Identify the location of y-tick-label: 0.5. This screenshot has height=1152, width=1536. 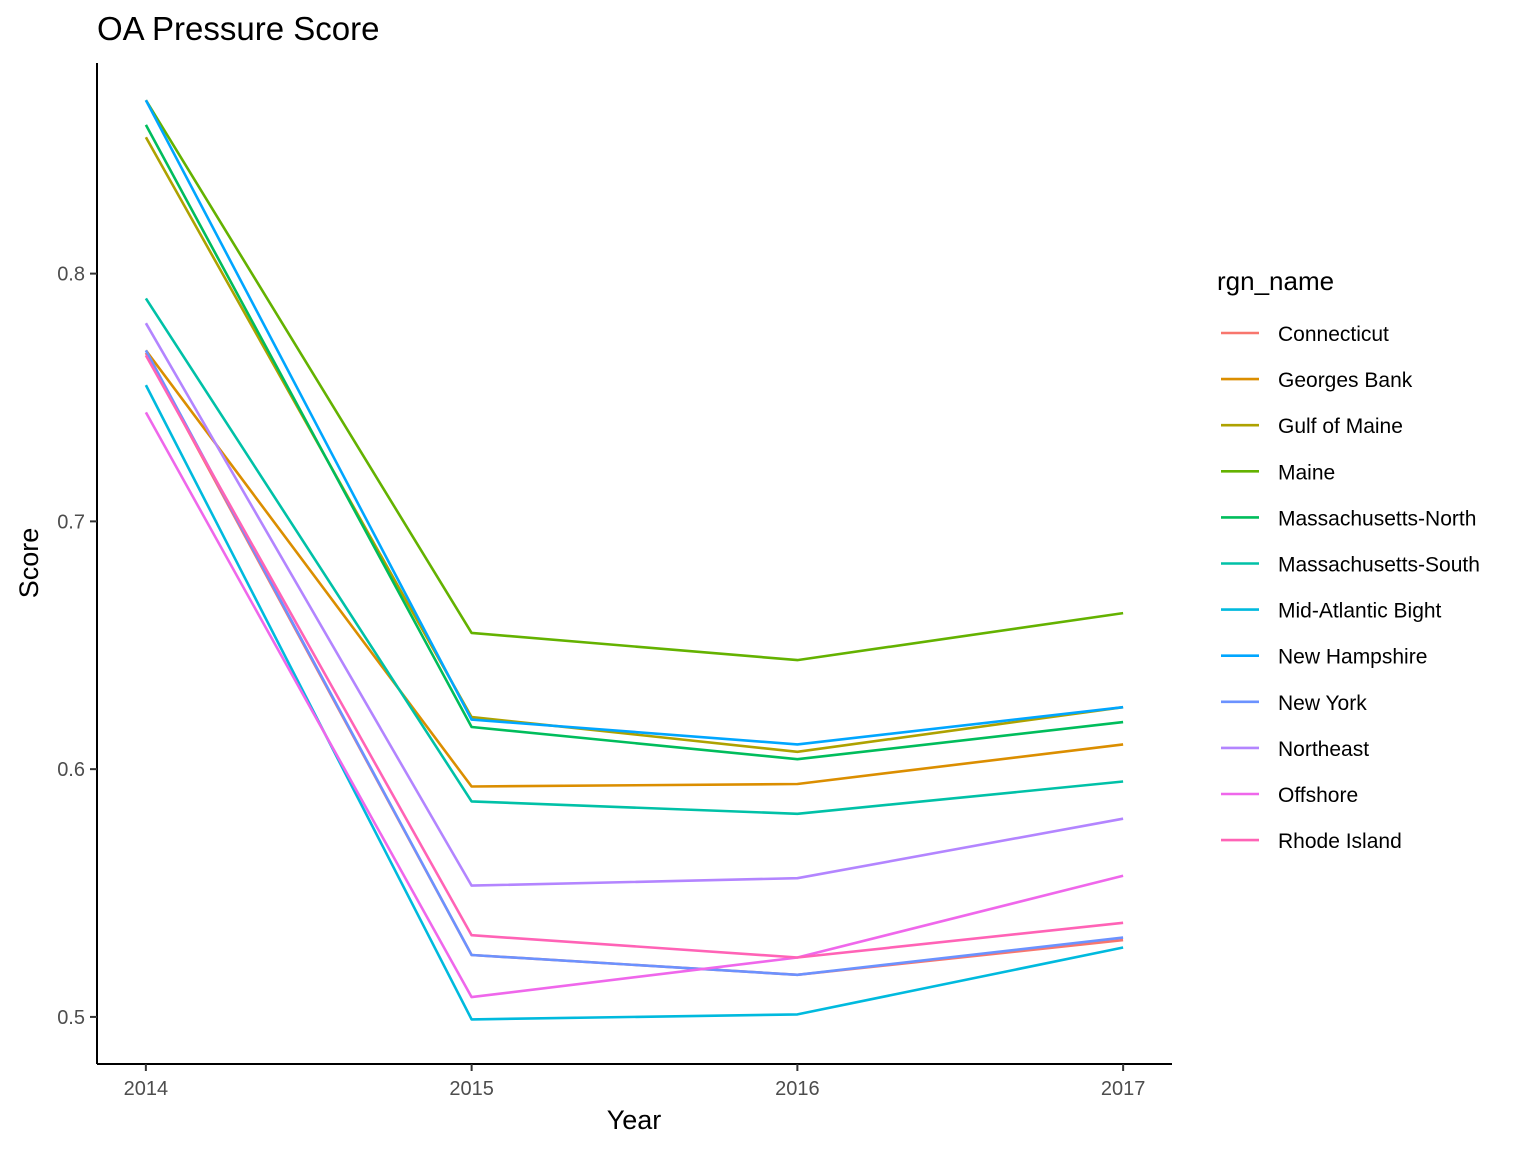
(71, 1018).